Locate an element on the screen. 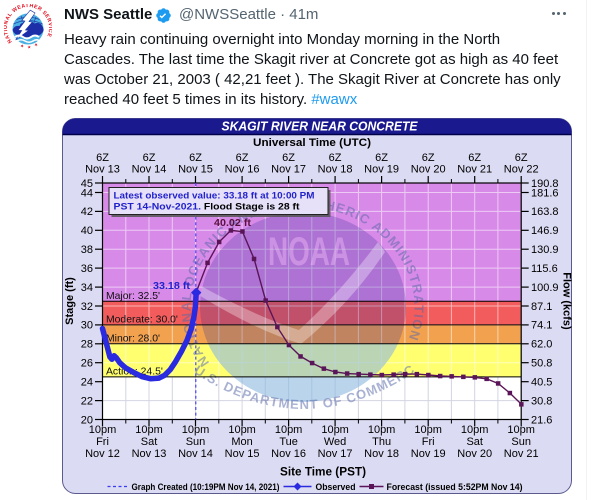  svg-text: Moderate: 30.0' is located at coordinates (142, 320).